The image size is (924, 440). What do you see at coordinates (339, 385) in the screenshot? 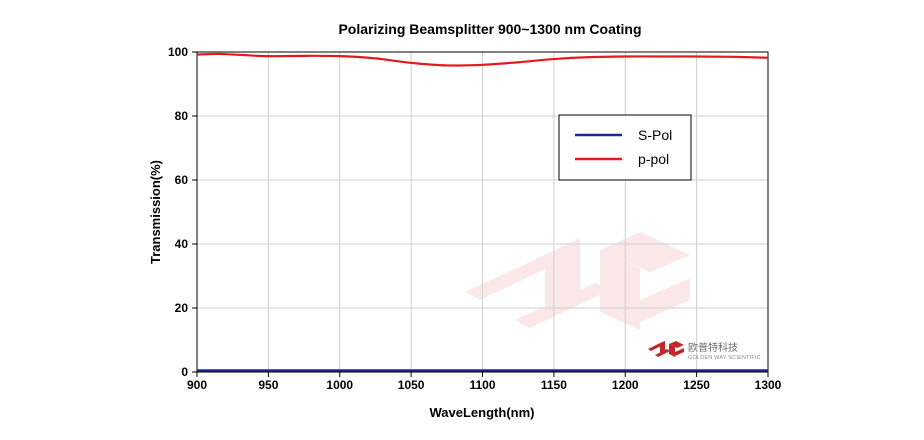
I see `x-tick-label: 1000` at bounding box center [339, 385].